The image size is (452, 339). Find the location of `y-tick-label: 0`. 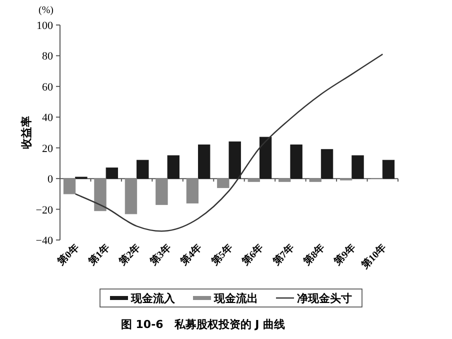

y-tick-label: 0 is located at coordinates (51, 180).